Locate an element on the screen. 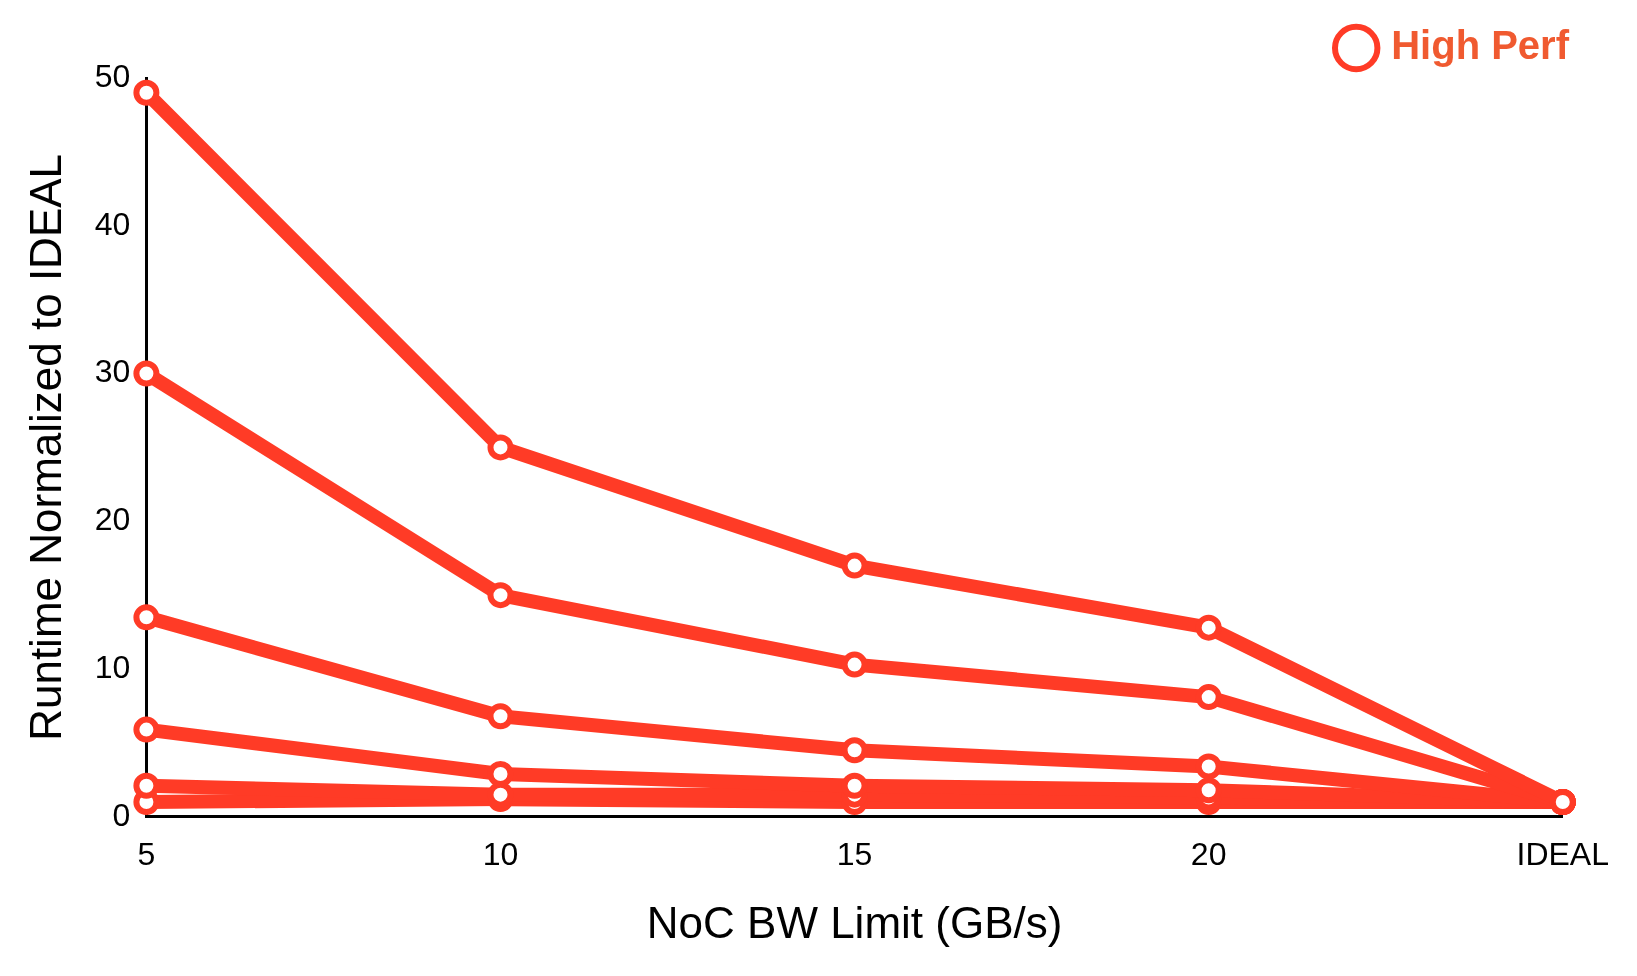 This screenshot has width=1637, height=976. y-tick-label: 0 is located at coordinates (121, 814).